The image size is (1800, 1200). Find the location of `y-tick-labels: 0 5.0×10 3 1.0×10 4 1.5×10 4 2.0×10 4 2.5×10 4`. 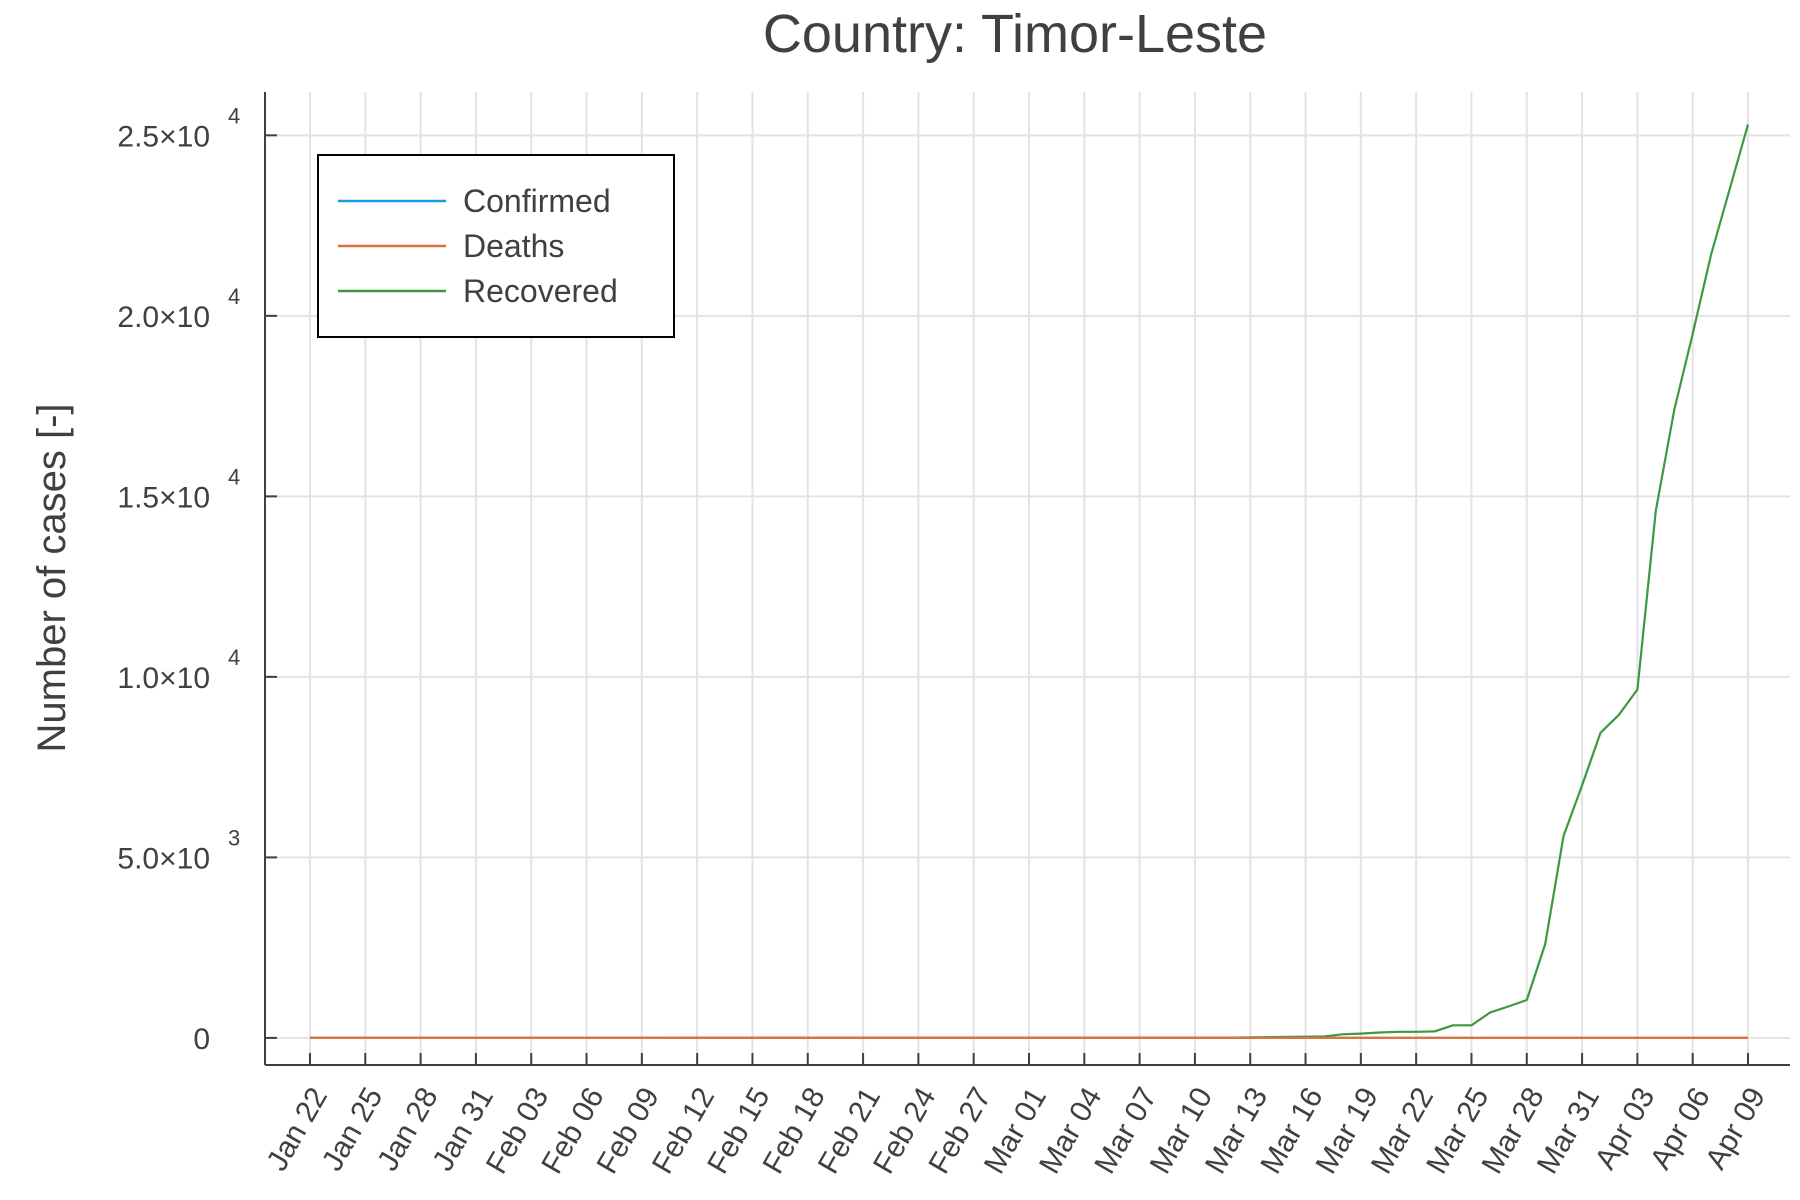

y-tick-labels: 0 5.0×10 3 1.0×10 4 1.5×10 4 2.0×10 4 2.5×10 4 is located at coordinates (178, 579).